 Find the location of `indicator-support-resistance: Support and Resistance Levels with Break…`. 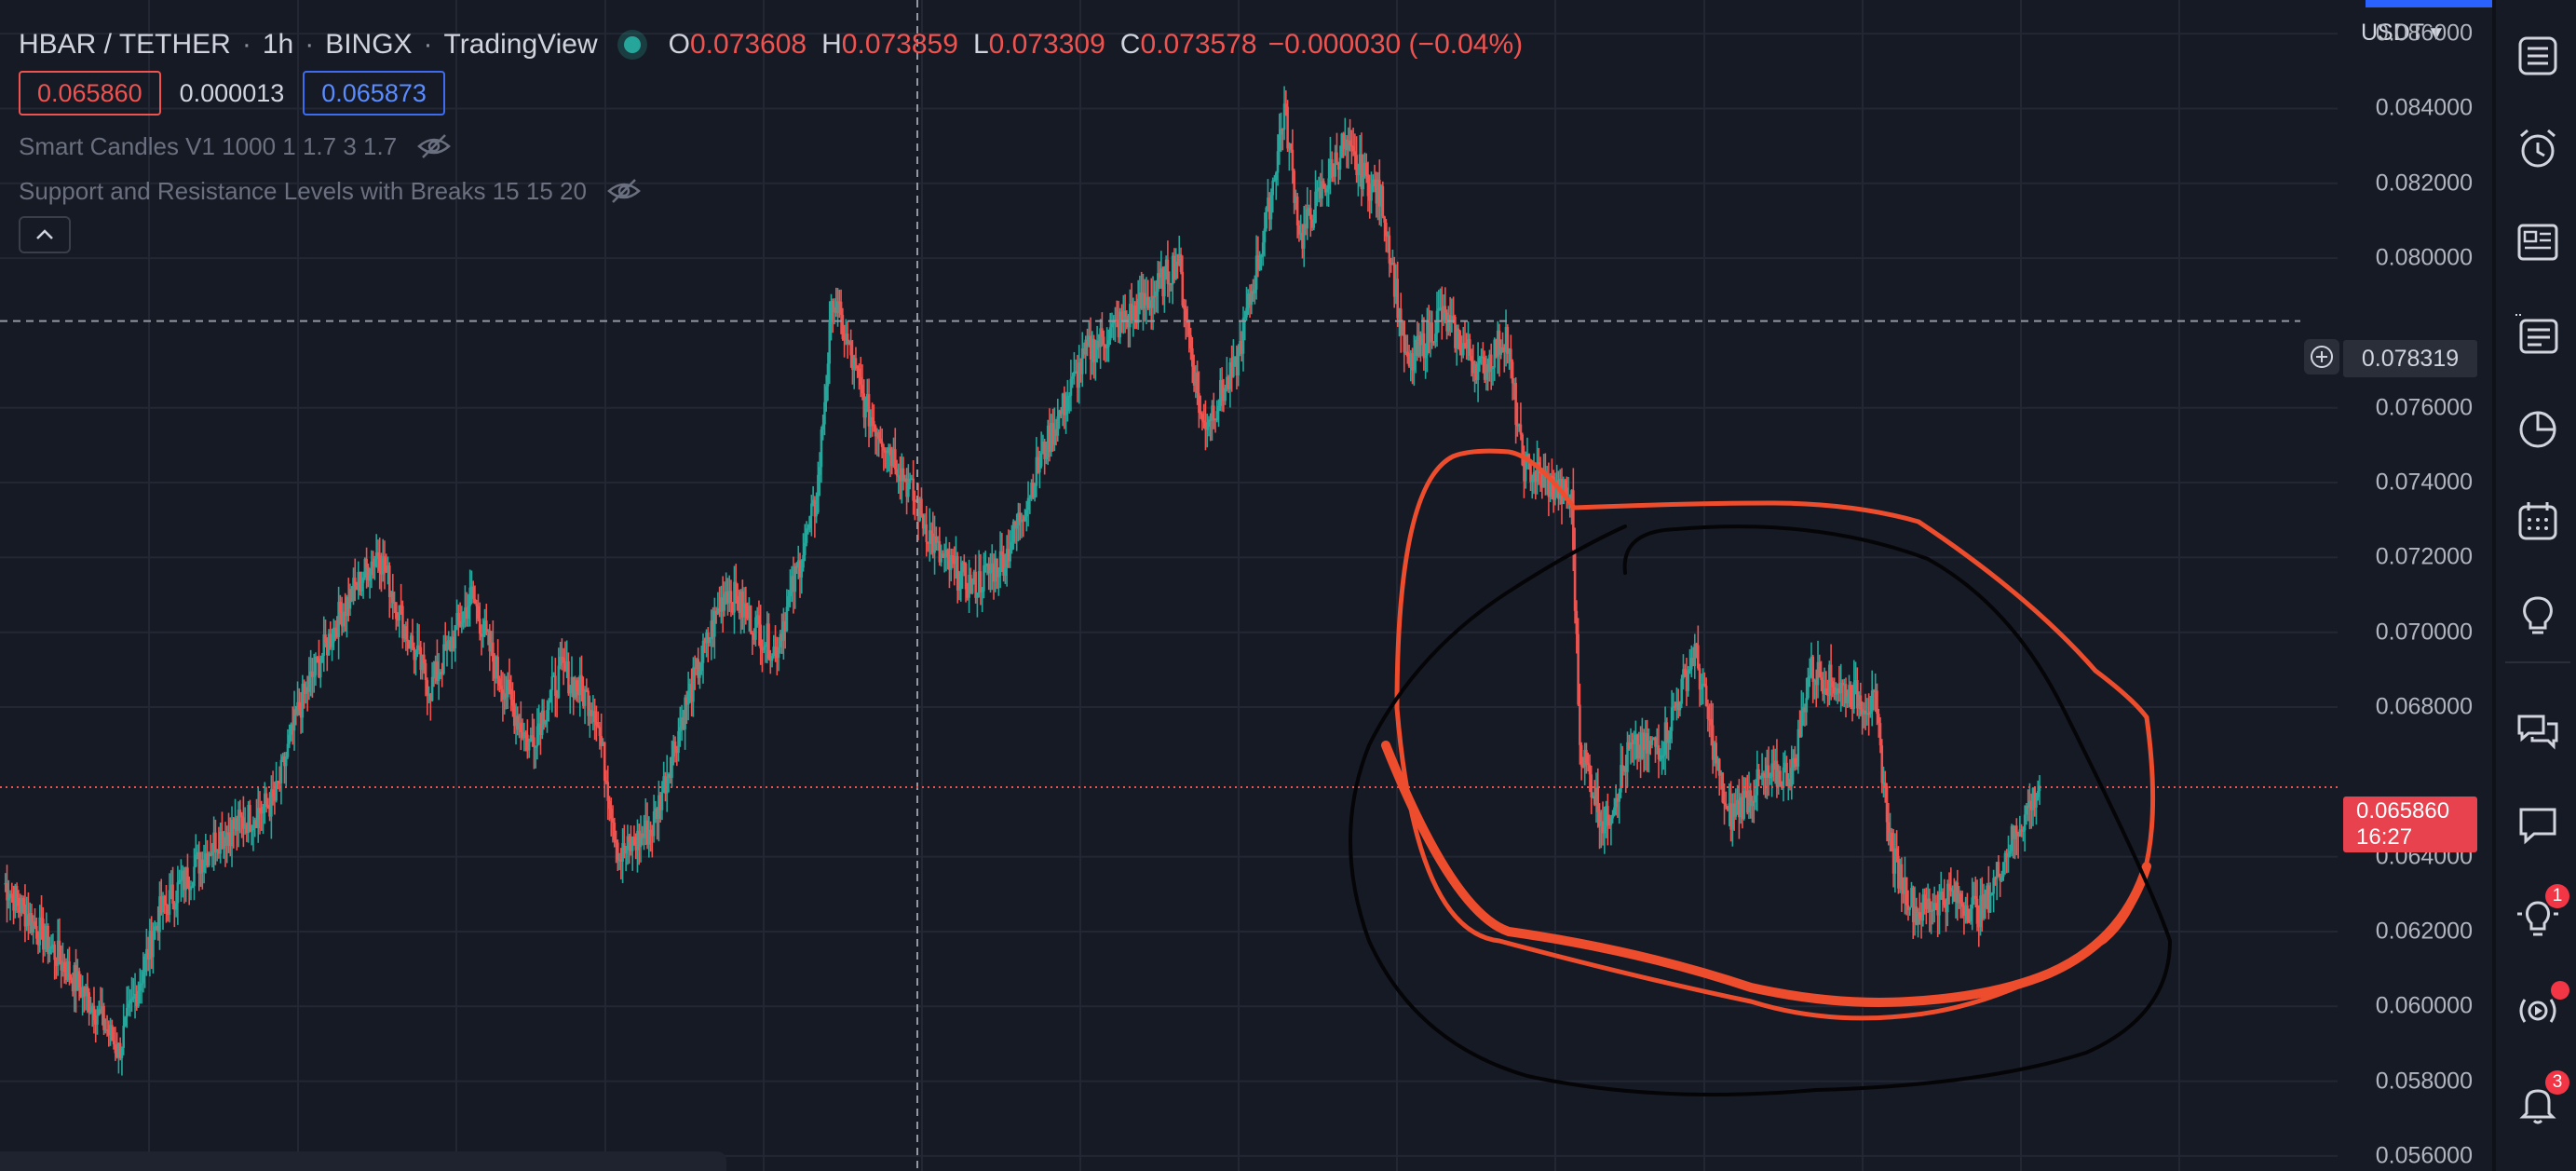

indicator-support-resistance: Support and Resistance Levels with Break… is located at coordinates (331, 191).